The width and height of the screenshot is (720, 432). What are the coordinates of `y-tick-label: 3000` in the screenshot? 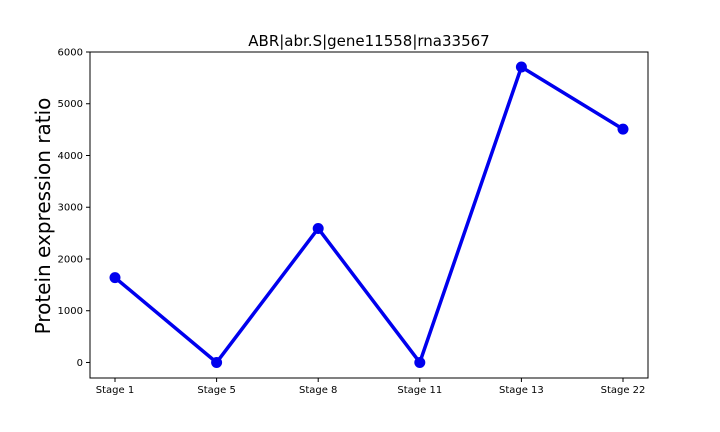 It's located at (70, 208).